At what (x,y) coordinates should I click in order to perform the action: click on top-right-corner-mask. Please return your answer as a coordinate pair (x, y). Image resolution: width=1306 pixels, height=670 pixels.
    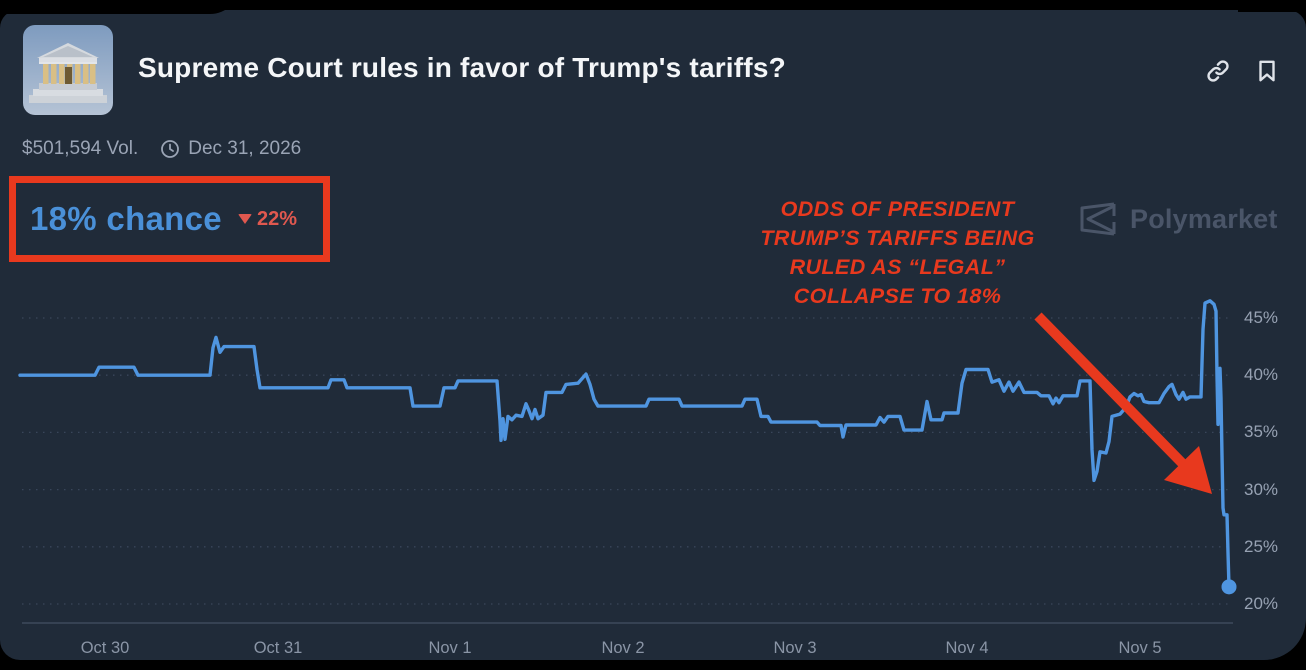
    Looking at the image, I should click on (1272, 6).